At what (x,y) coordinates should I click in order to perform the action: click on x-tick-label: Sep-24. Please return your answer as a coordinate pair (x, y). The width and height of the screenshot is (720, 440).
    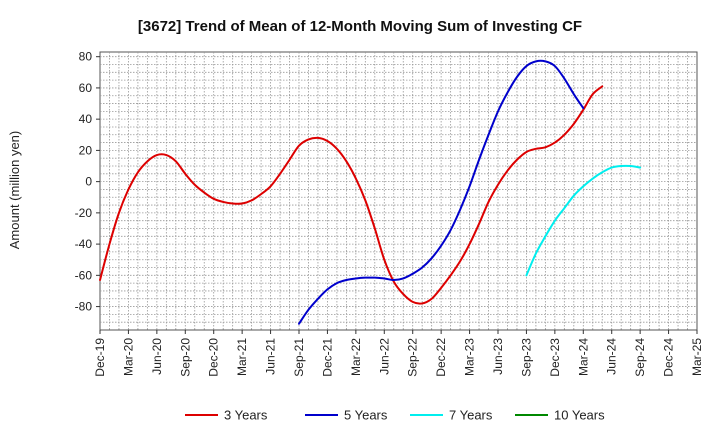
    Looking at the image, I should click on (640, 357).